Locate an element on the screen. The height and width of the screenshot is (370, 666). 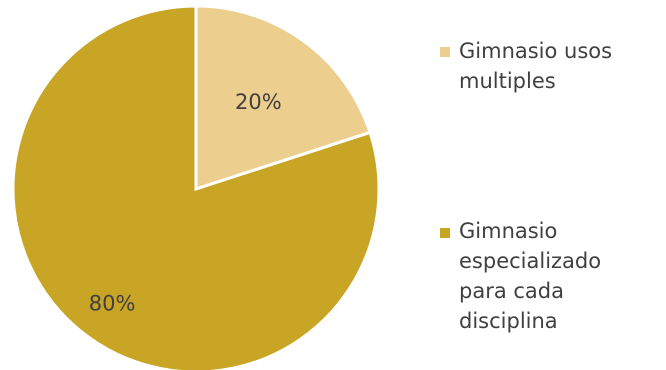
pie-data-label-0: 20% is located at coordinates (258, 102).